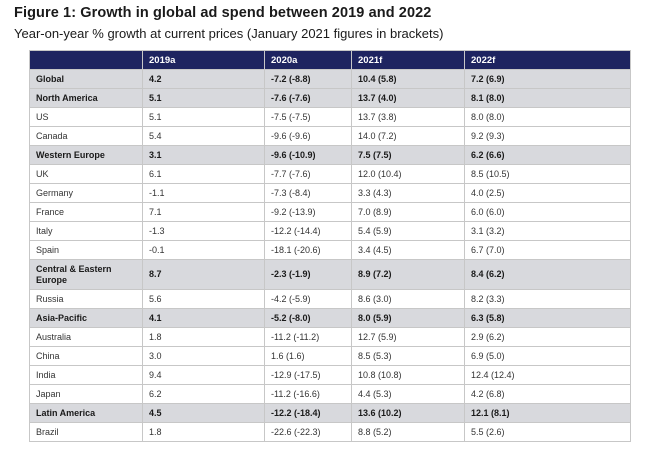  Describe the element at coordinates (547, 337) in the screenshot. I see `value-cell: 2.9 (6.2)` at that location.